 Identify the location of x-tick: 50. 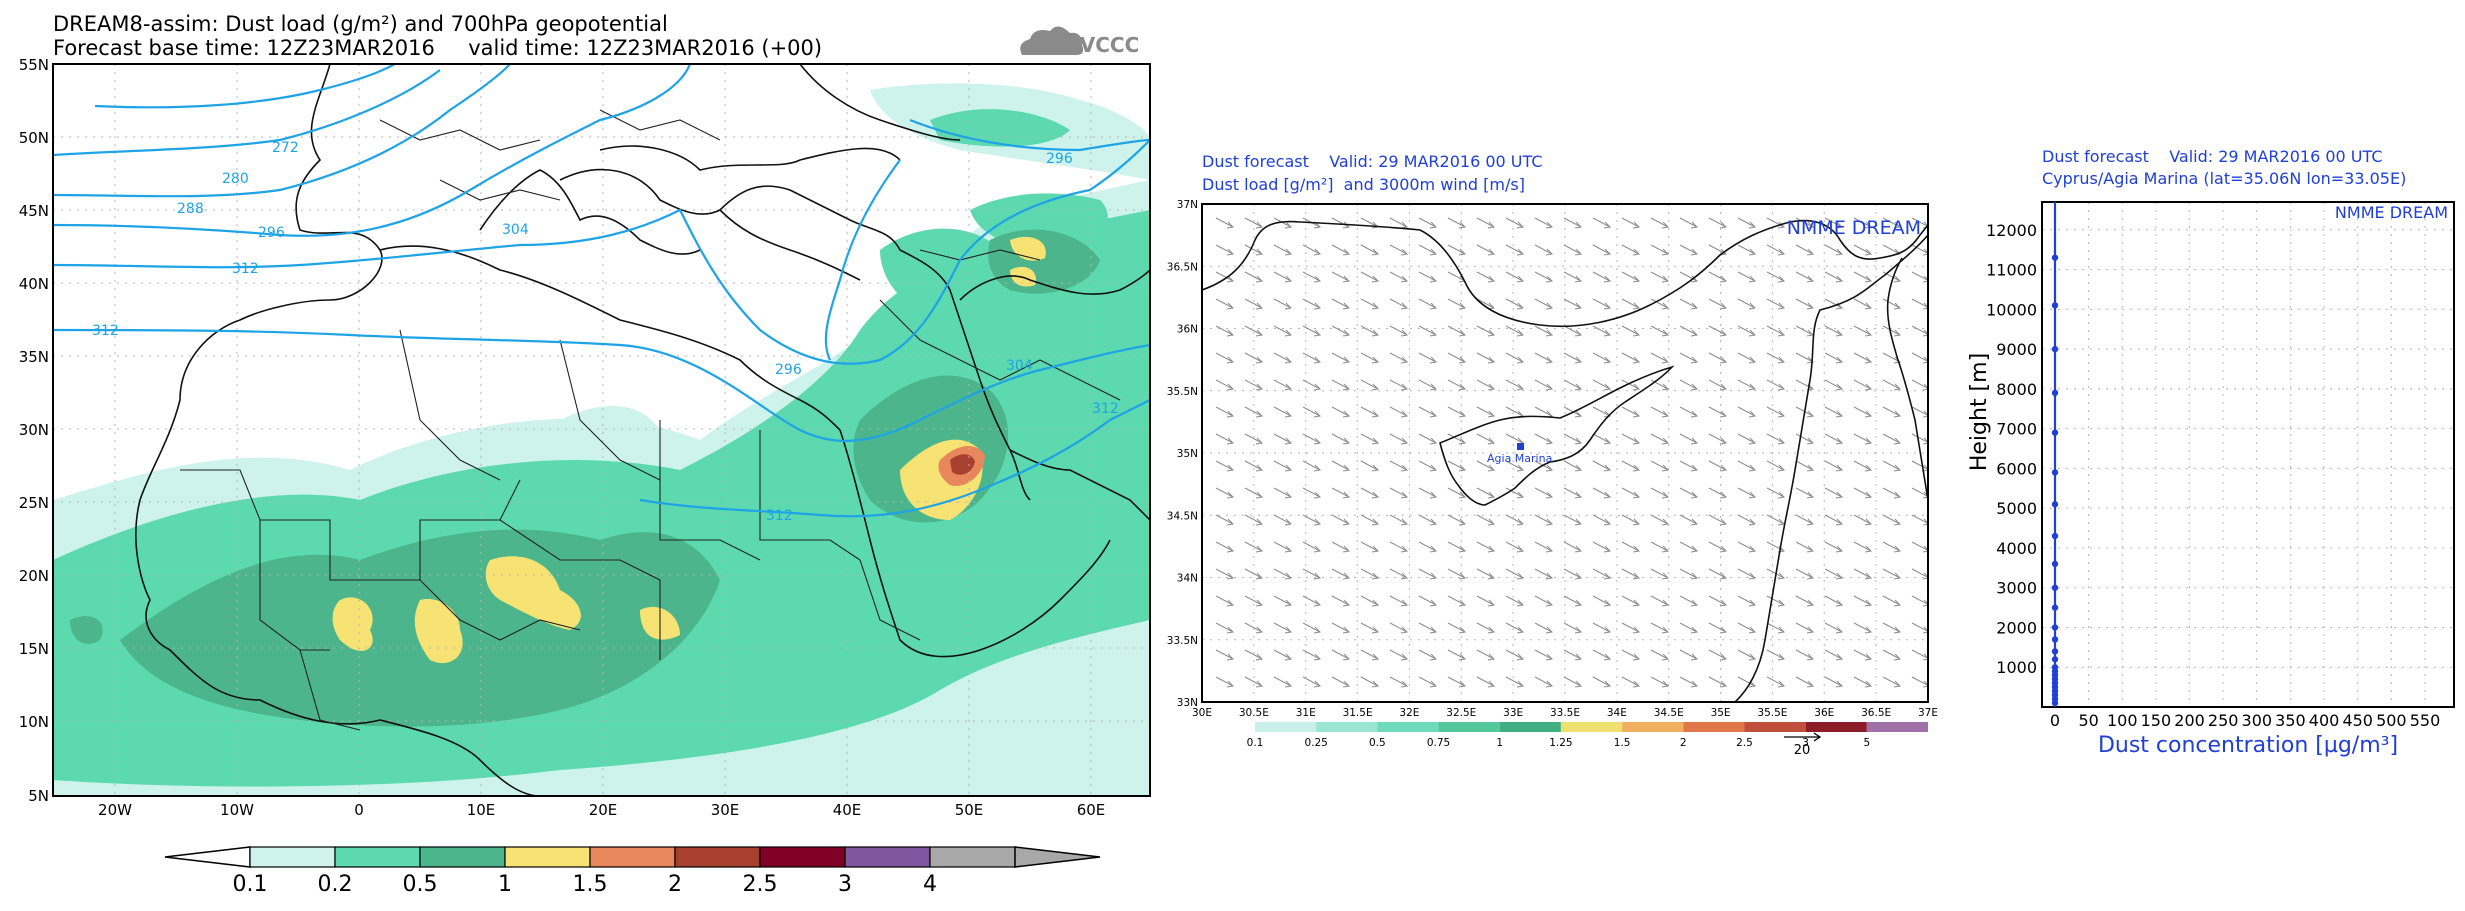
(2088, 720).